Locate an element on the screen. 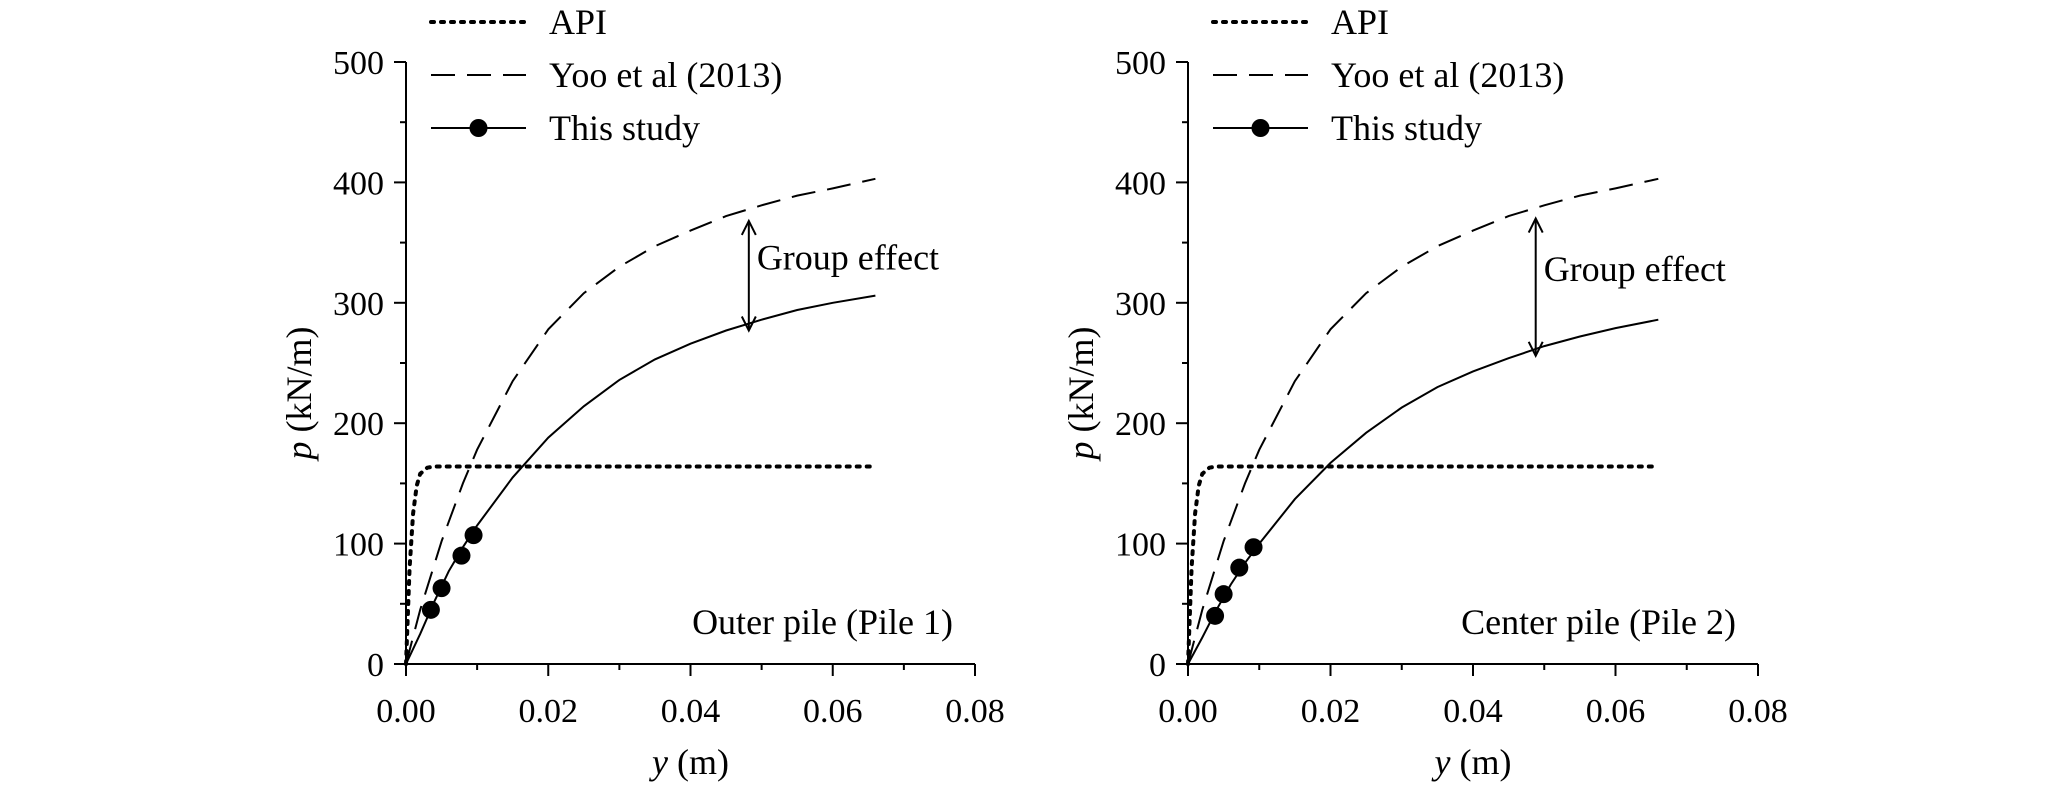 This screenshot has width=2067, height=790. panel-label: Outer pile (Pile 1) is located at coordinates (822, 622).